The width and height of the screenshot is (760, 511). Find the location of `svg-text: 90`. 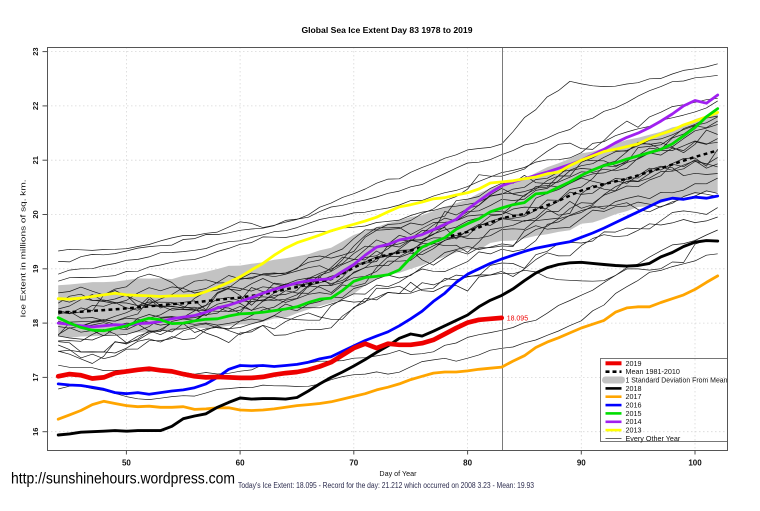

svg-text: 90 is located at coordinates (581, 463).